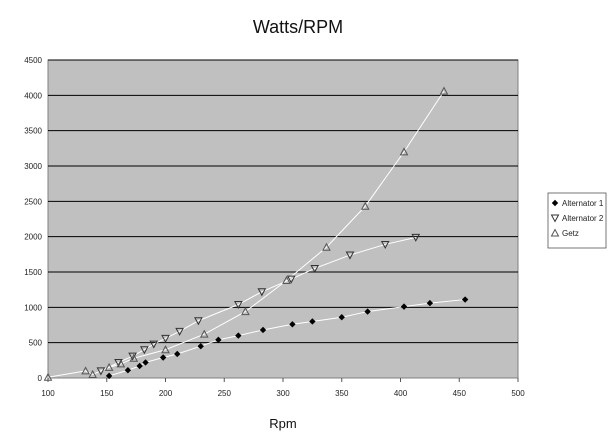 Image resolution: width=613 pixels, height=437 pixels. I want to click on y-tick-label: 1000, so click(33, 307).